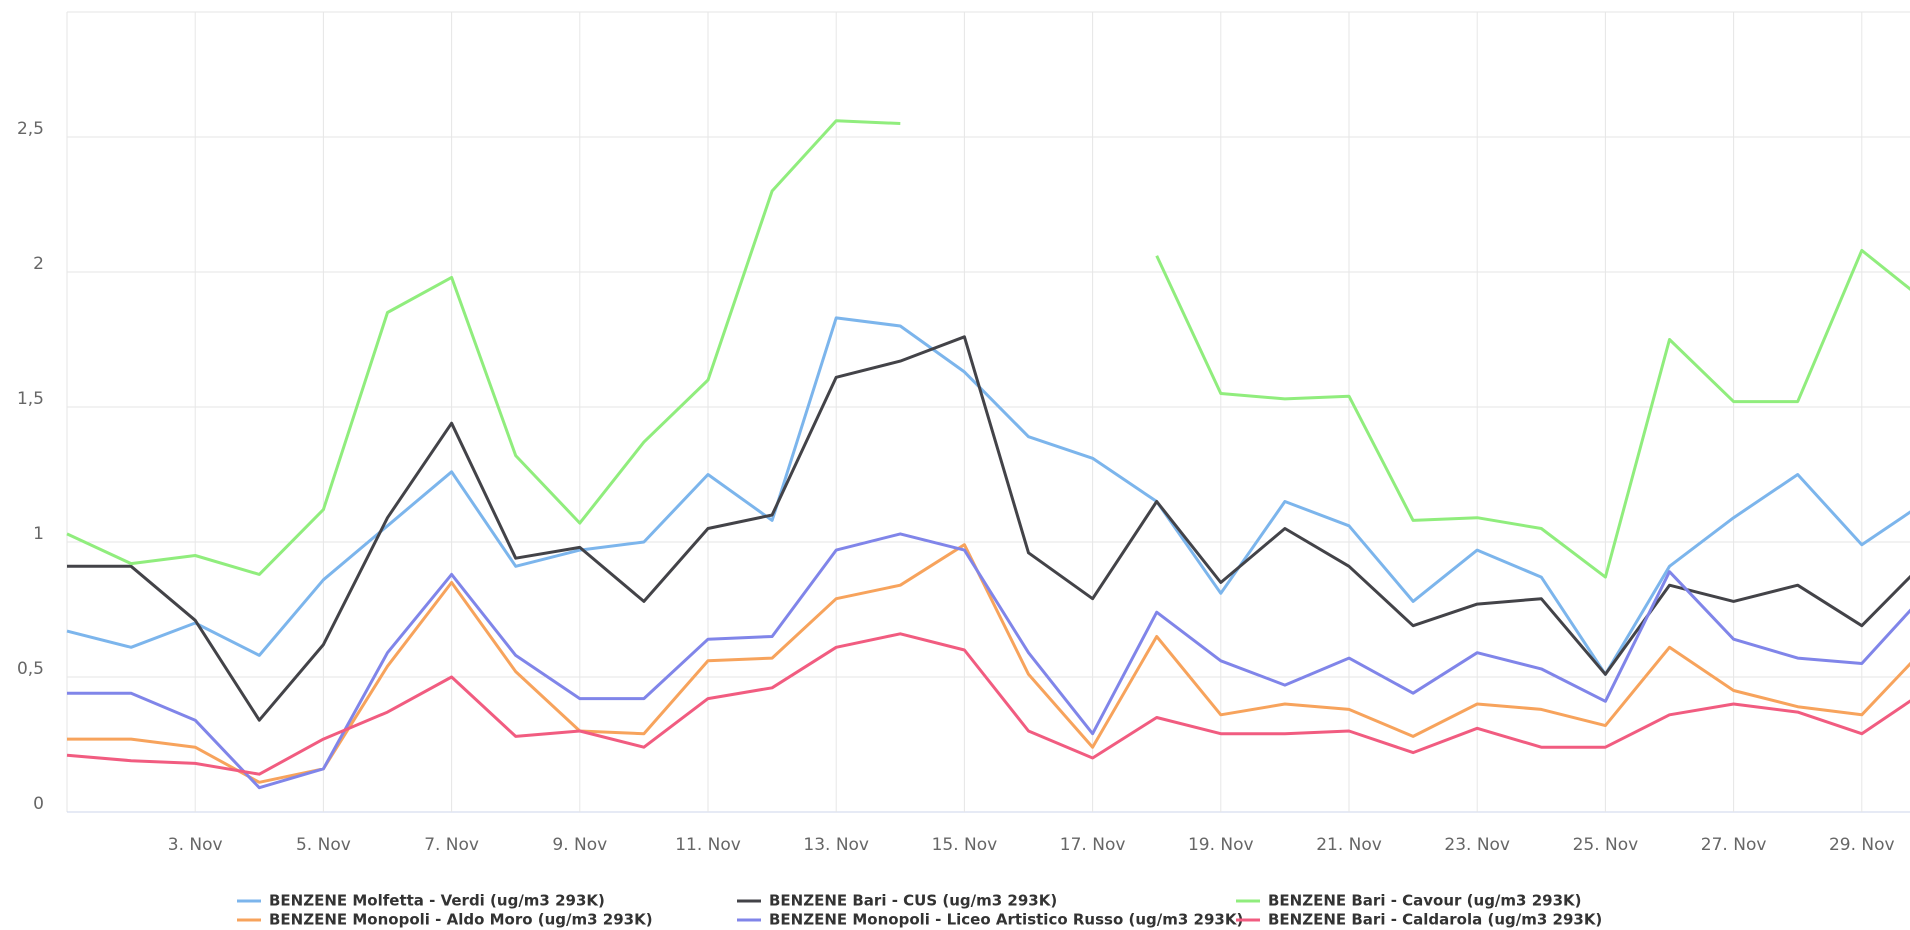  What do you see at coordinates (30, 399) in the screenshot?
I see `y-tick-label: 1,5` at bounding box center [30, 399].